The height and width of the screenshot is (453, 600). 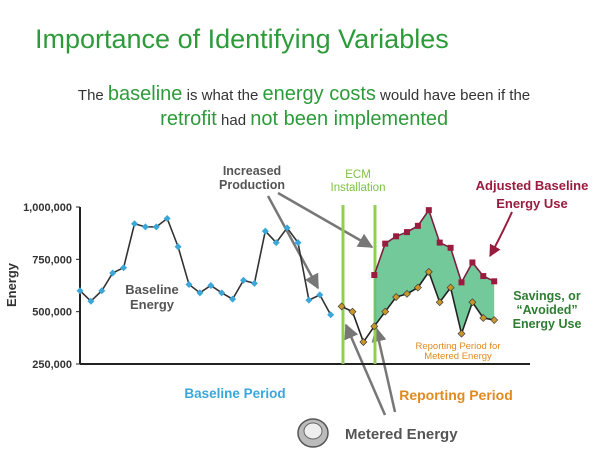 What do you see at coordinates (222, 95) in the screenshot?
I see `subtitle-part: is what the` at bounding box center [222, 95].